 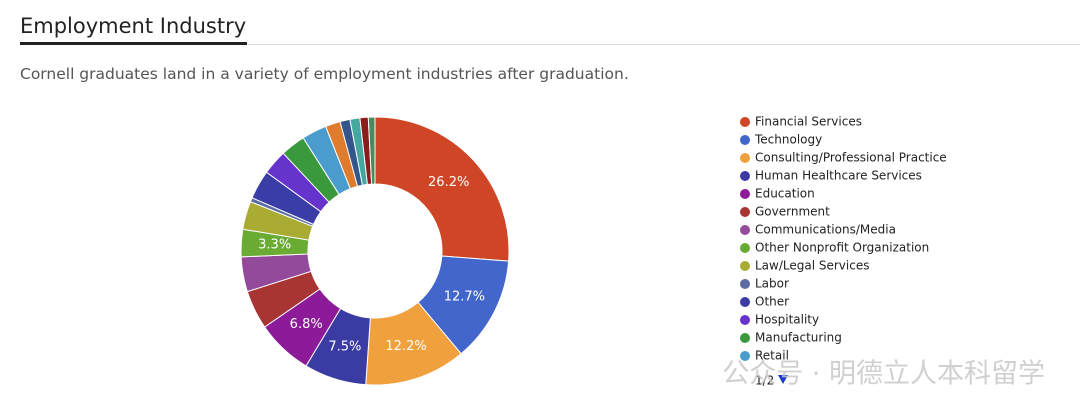 What do you see at coordinates (274, 245) in the screenshot?
I see `data-label: 3.3%` at bounding box center [274, 245].